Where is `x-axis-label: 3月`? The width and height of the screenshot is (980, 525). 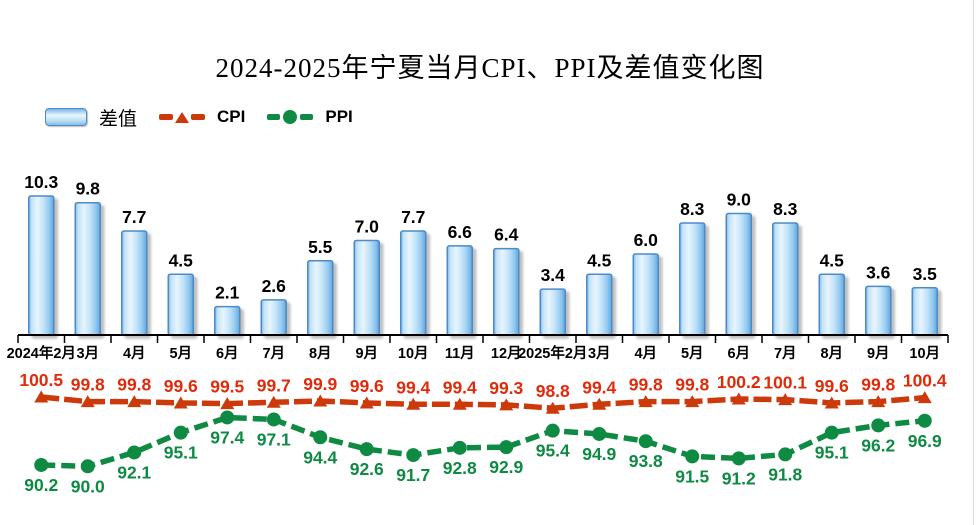 x-axis-label: 3月 is located at coordinates (87, 353).